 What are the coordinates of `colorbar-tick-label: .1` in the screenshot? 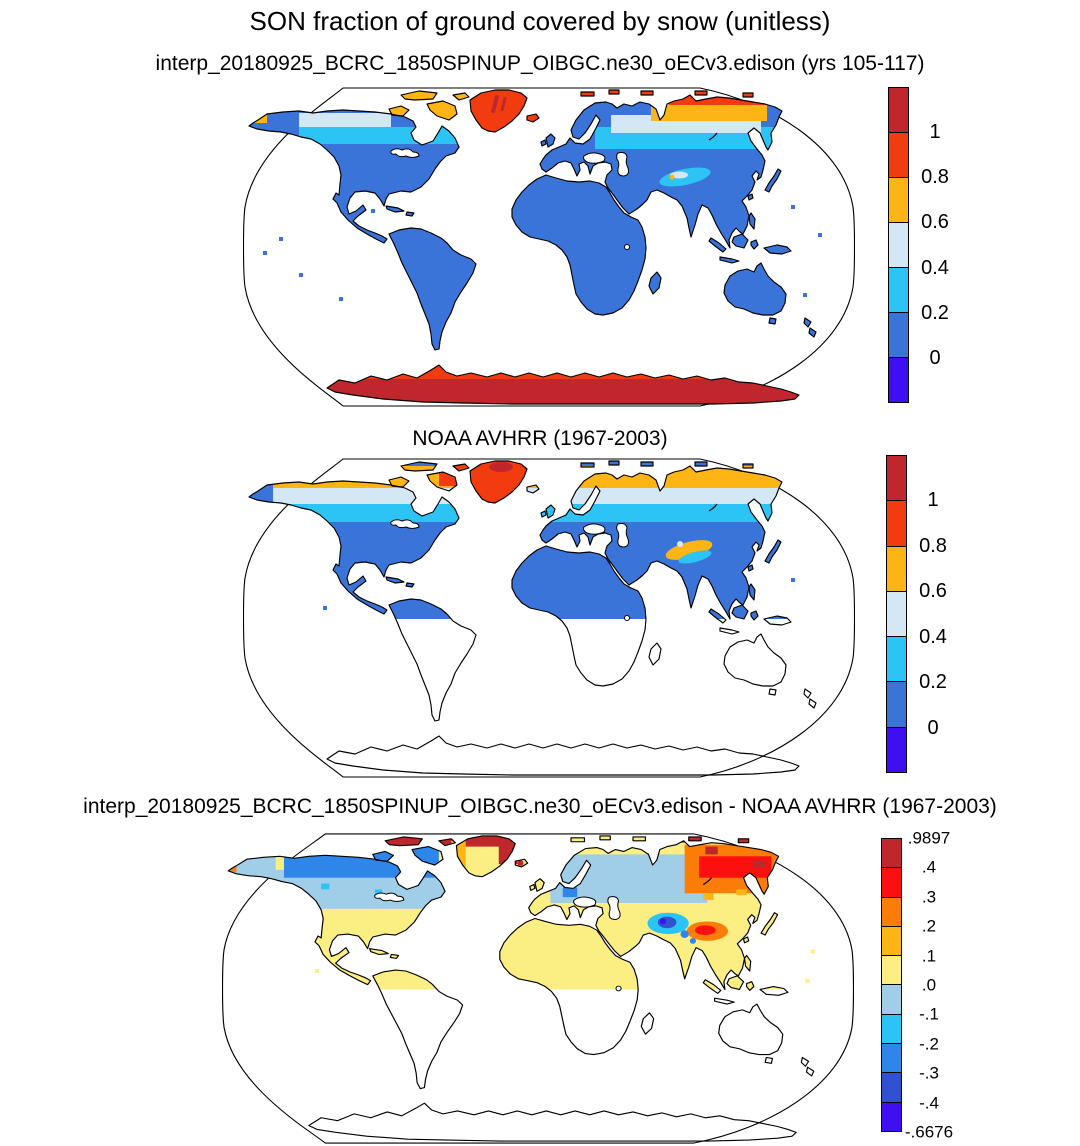 It's located at (929, 956).